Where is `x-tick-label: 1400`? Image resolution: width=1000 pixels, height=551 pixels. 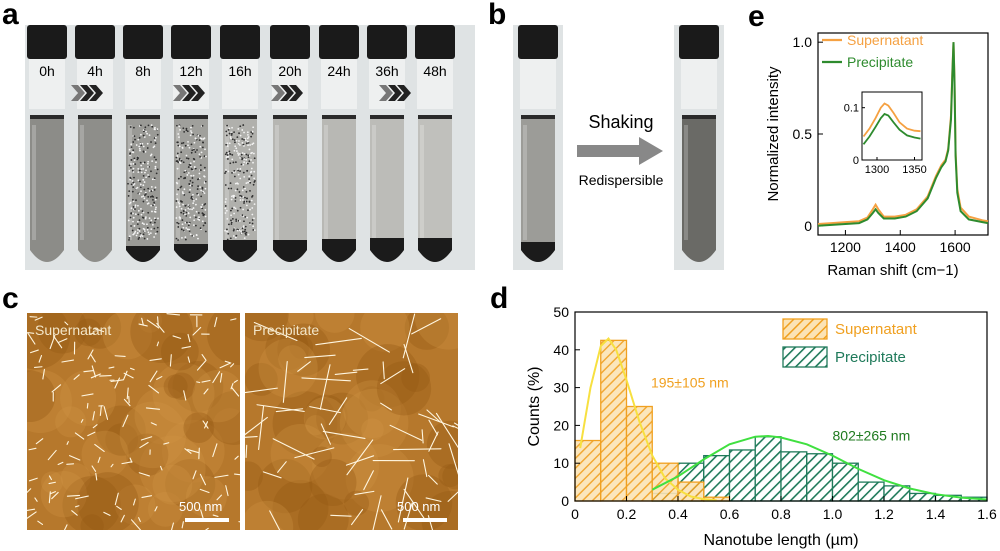
x-tick-label: 1400 is located at coordinates (900, 247).